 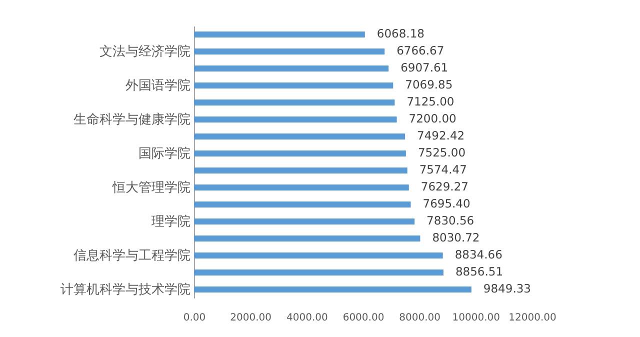 I want to click on data-label: 7525.00, so click(x=442, y=153).